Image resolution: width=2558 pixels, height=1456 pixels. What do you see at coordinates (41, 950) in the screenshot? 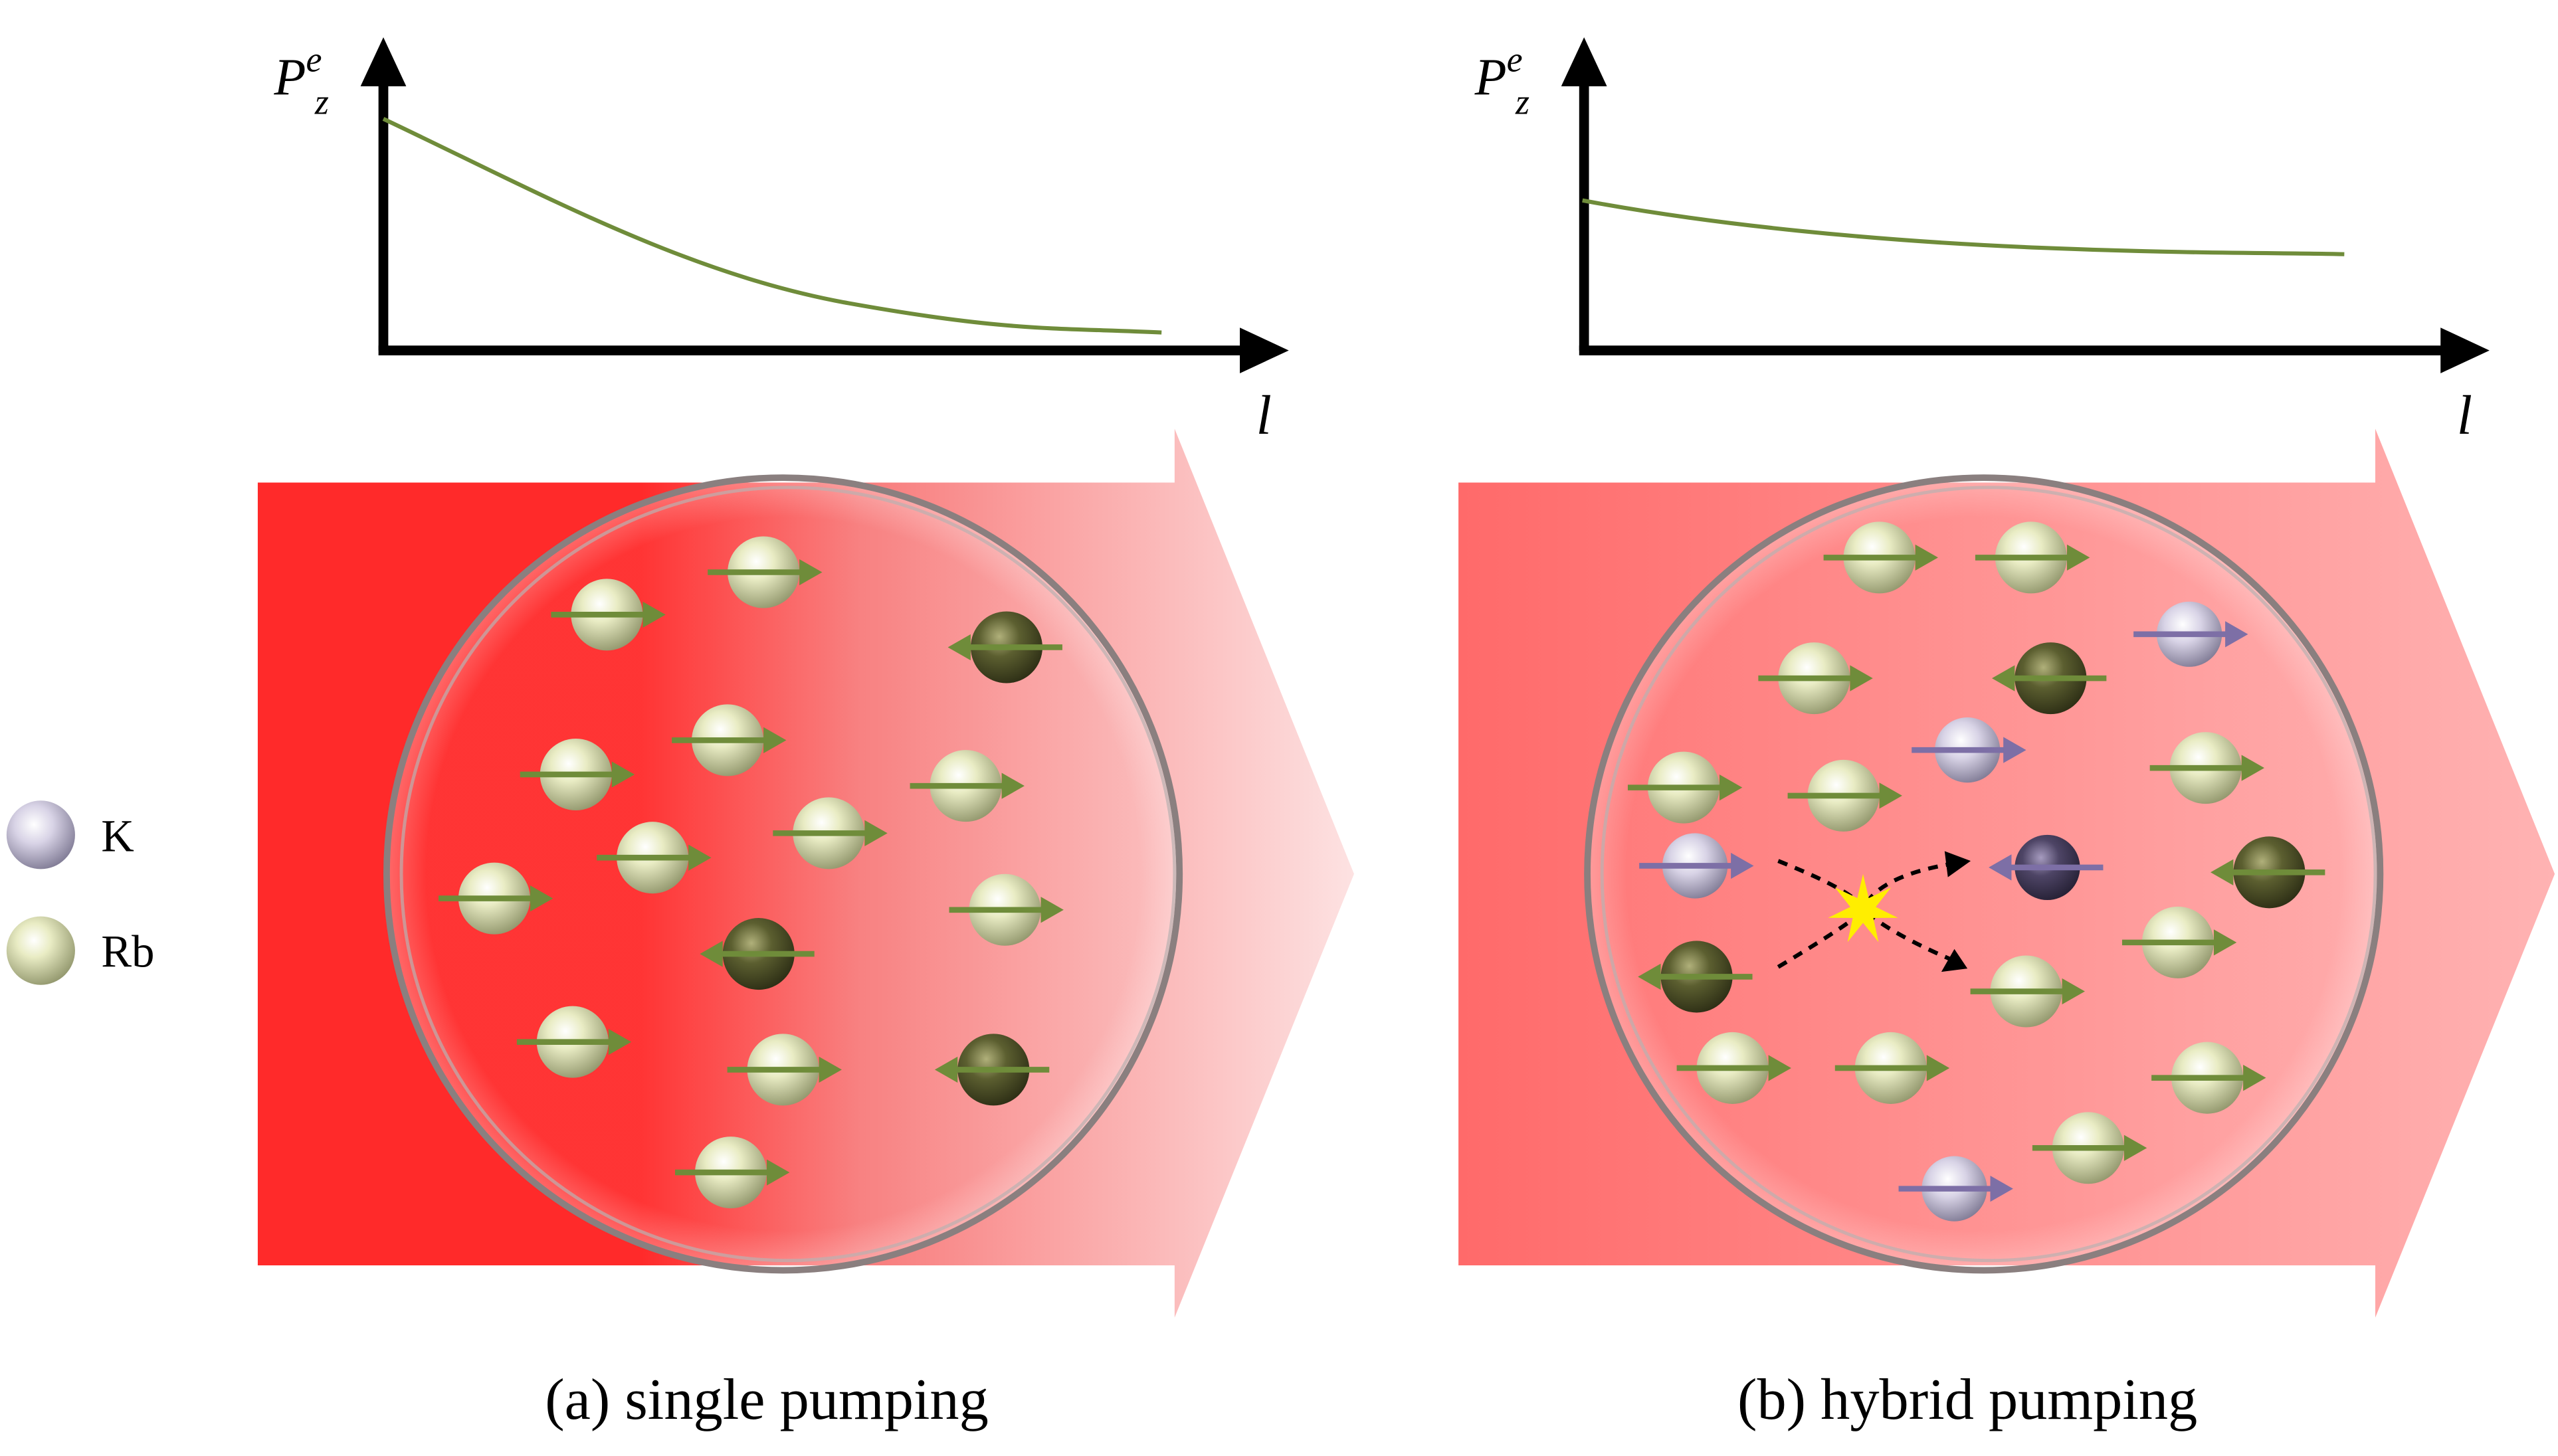
I see `legend-rb-atom` at bounding box center [41, 950].